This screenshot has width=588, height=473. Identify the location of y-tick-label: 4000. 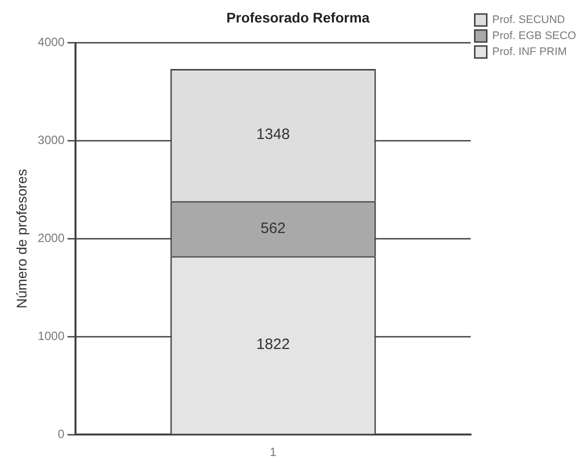
(51, 42).